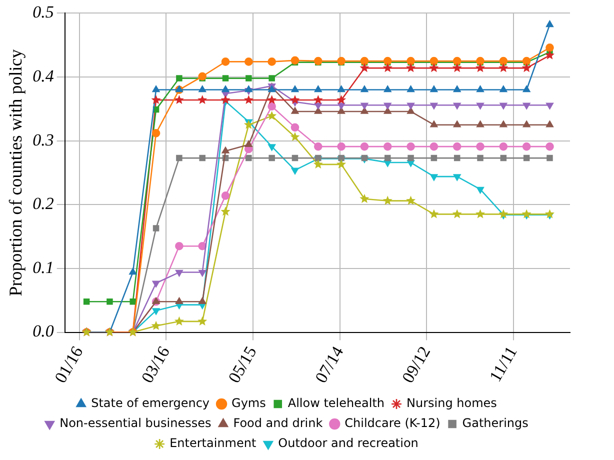  Describe the element at coordinates (43, 267) in the screenshot. I see `y-tick-label: 0.1` at that location.